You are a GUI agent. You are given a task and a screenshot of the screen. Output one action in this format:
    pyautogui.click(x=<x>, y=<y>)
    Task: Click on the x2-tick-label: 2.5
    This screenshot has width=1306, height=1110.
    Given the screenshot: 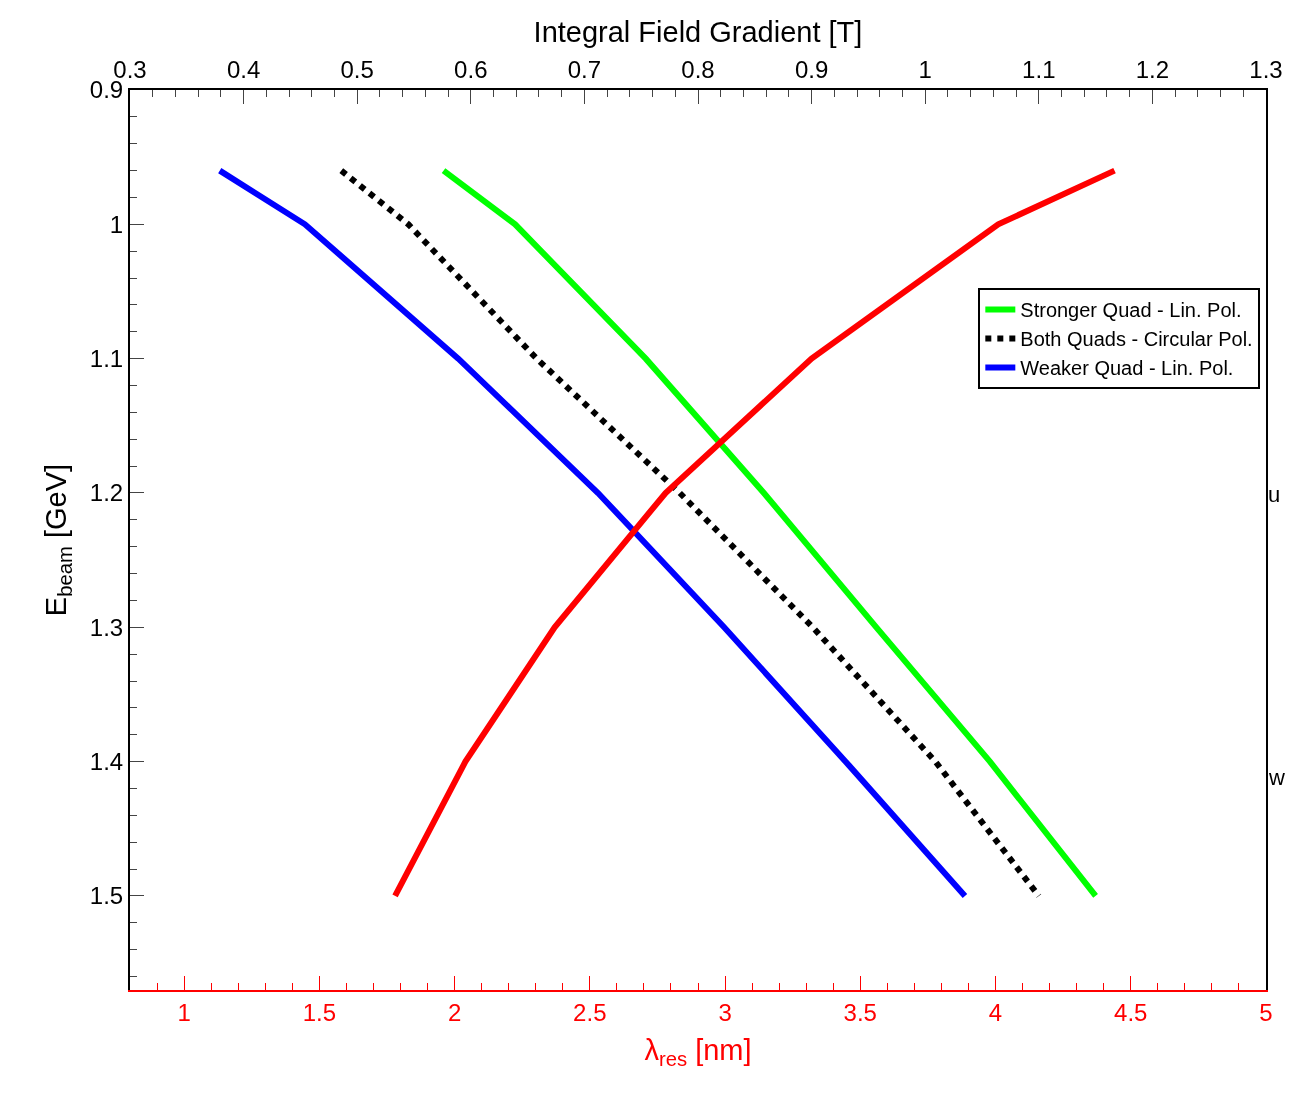 What is the action you would take?
    pyautogui.click(x=590, y=1012)
    